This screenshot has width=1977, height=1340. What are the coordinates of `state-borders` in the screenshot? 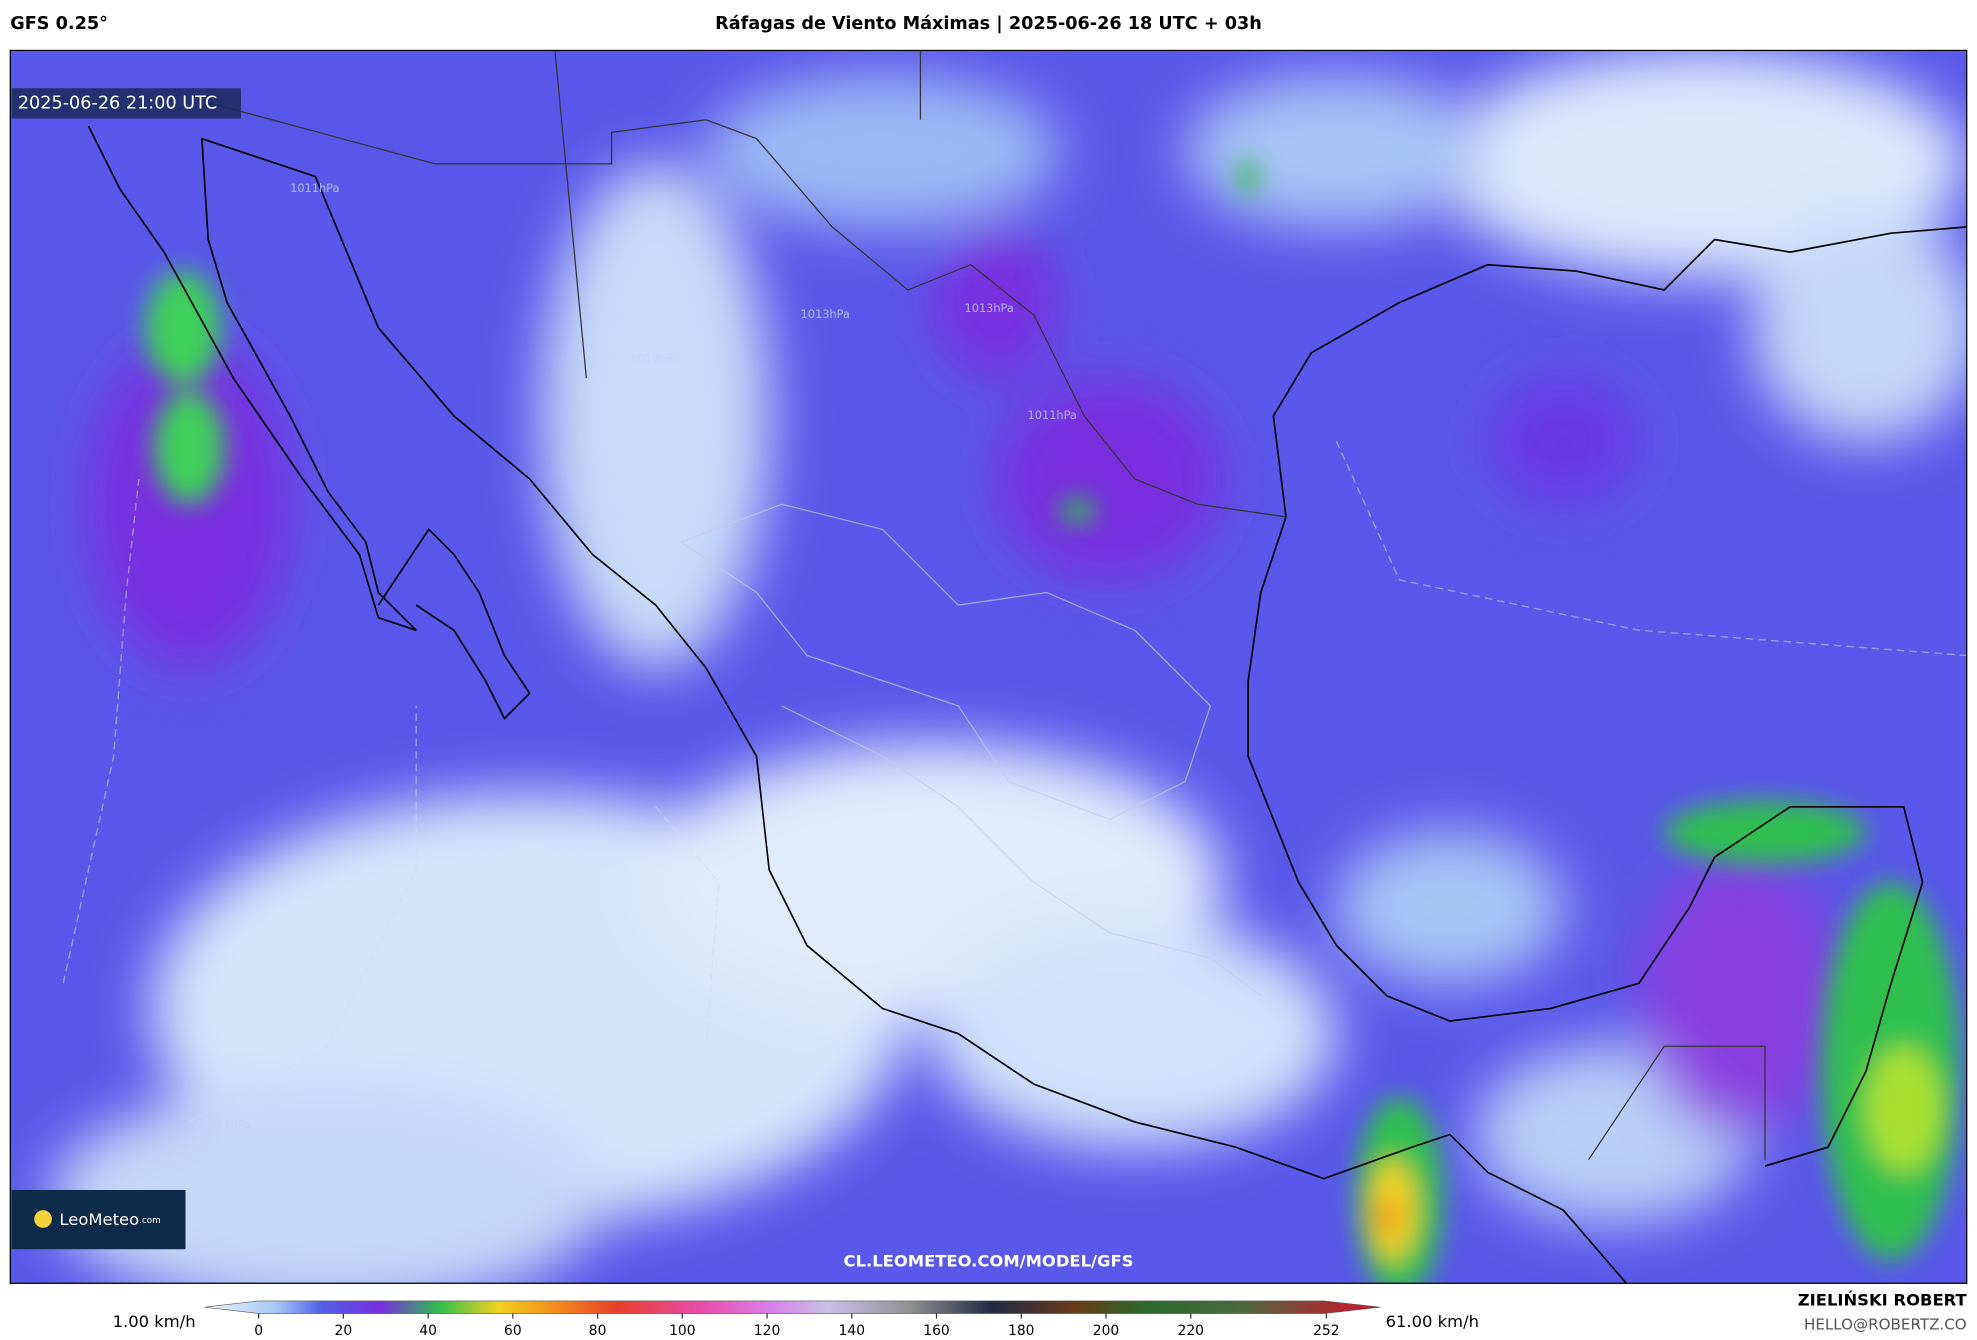 It's located at (970, 750).